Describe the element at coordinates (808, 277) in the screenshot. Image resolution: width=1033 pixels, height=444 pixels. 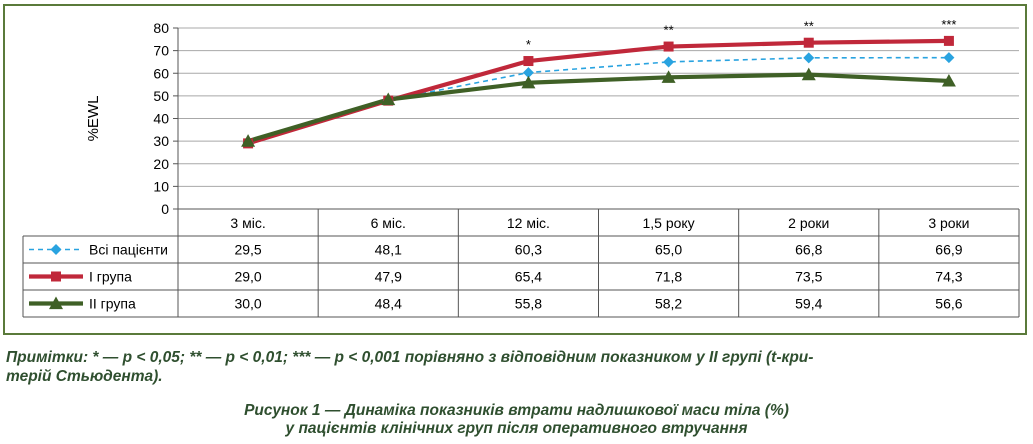
I see `data-table-value: 73,5` at that location.